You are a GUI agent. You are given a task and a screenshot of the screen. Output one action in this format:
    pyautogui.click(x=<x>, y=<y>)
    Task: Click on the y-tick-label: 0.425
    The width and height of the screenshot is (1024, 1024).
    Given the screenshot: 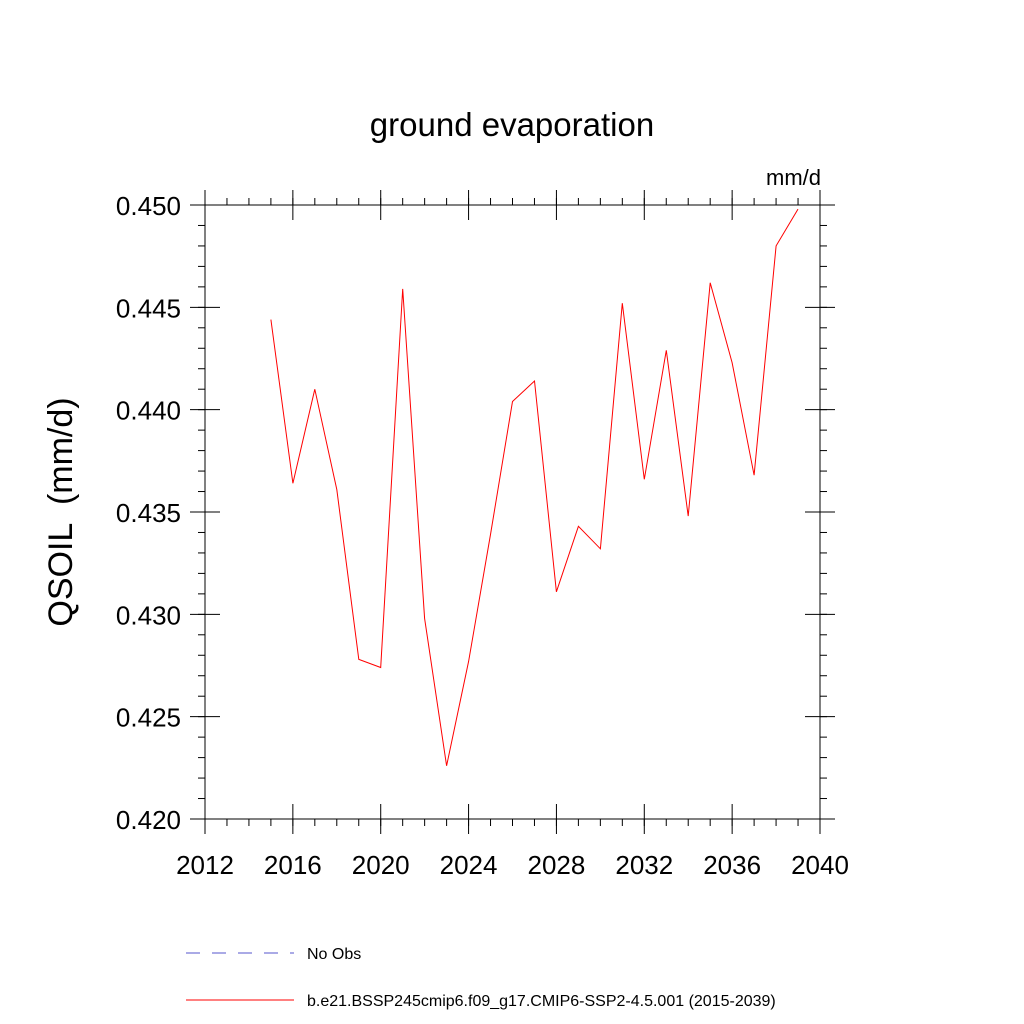 What is the action you would take?
    pyautogui.click(x=148, y=718)
    